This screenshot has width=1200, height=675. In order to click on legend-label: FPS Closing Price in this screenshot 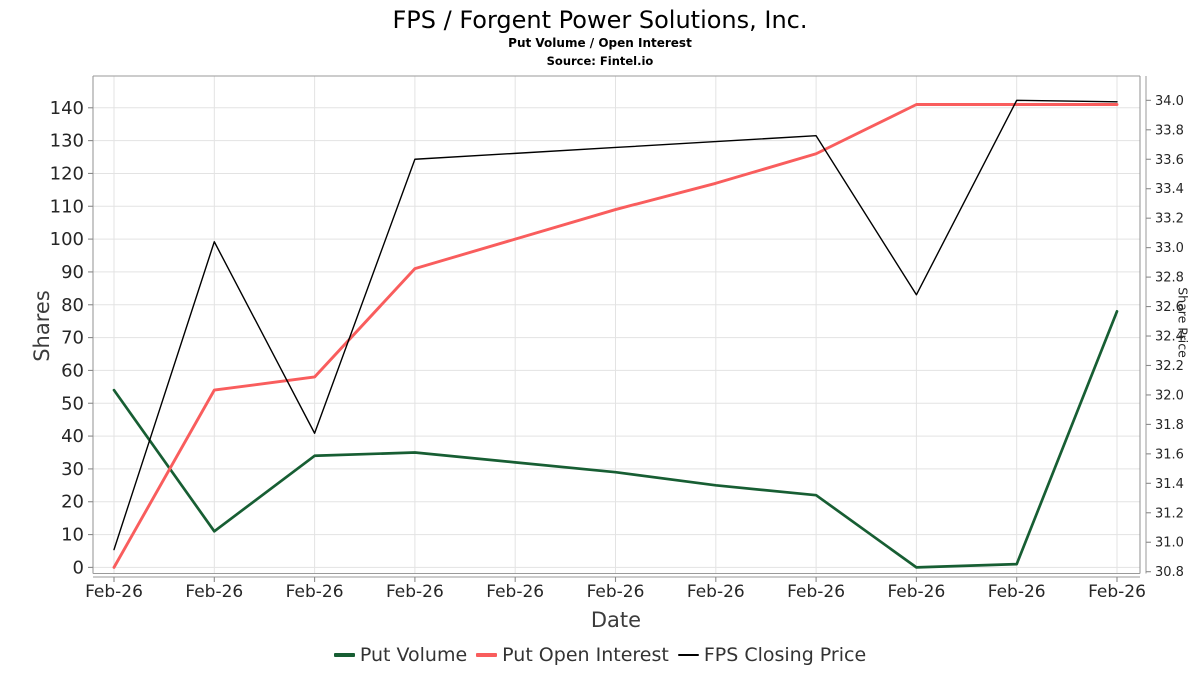, I will do `click(785, 655)`.